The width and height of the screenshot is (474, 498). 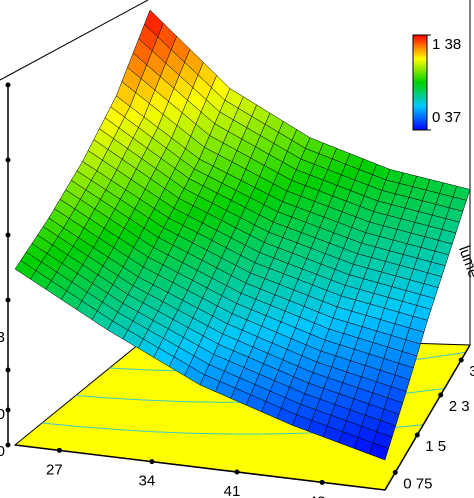 What do you see at coordinates (464, 262) in the screenshot?
I see `y-axis-title: lume` at bounding box center [464, 262].